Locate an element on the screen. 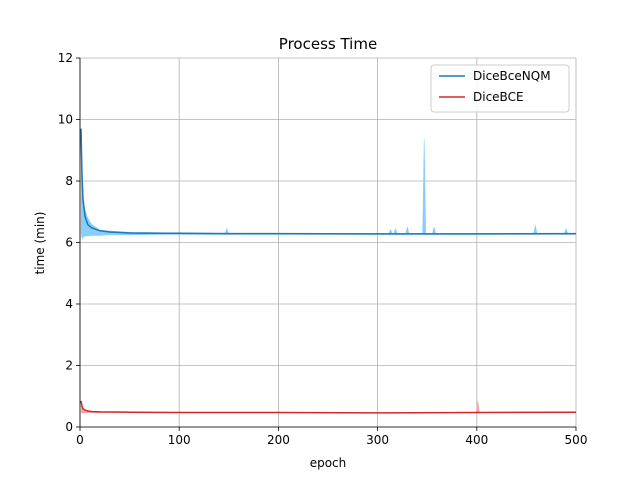 Image resolution: width=640 pixels, height=480 pixels. series-1-line is located at coordinates (328, 407).